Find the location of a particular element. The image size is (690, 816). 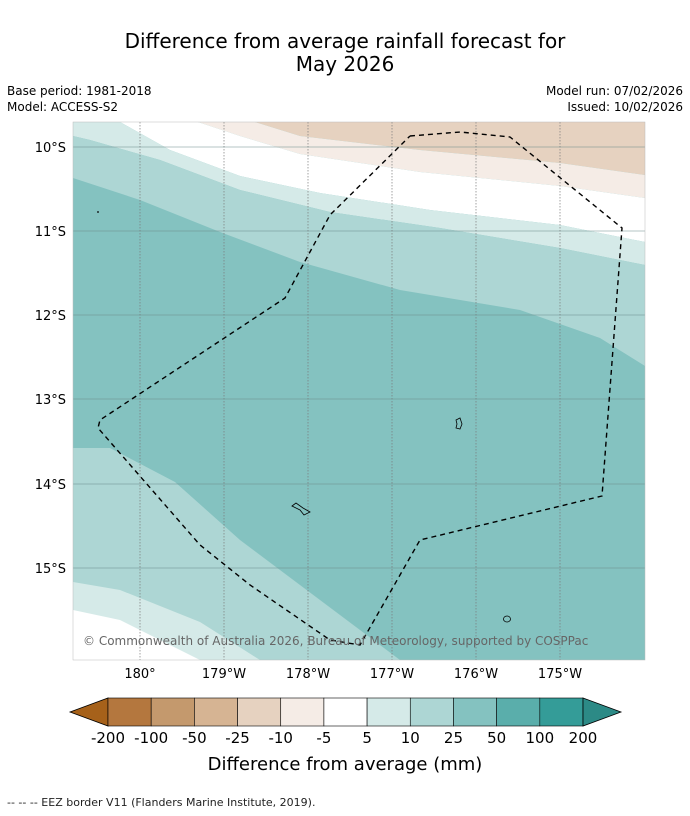

lon-label: 178°W is located at coordinates (308, 674).